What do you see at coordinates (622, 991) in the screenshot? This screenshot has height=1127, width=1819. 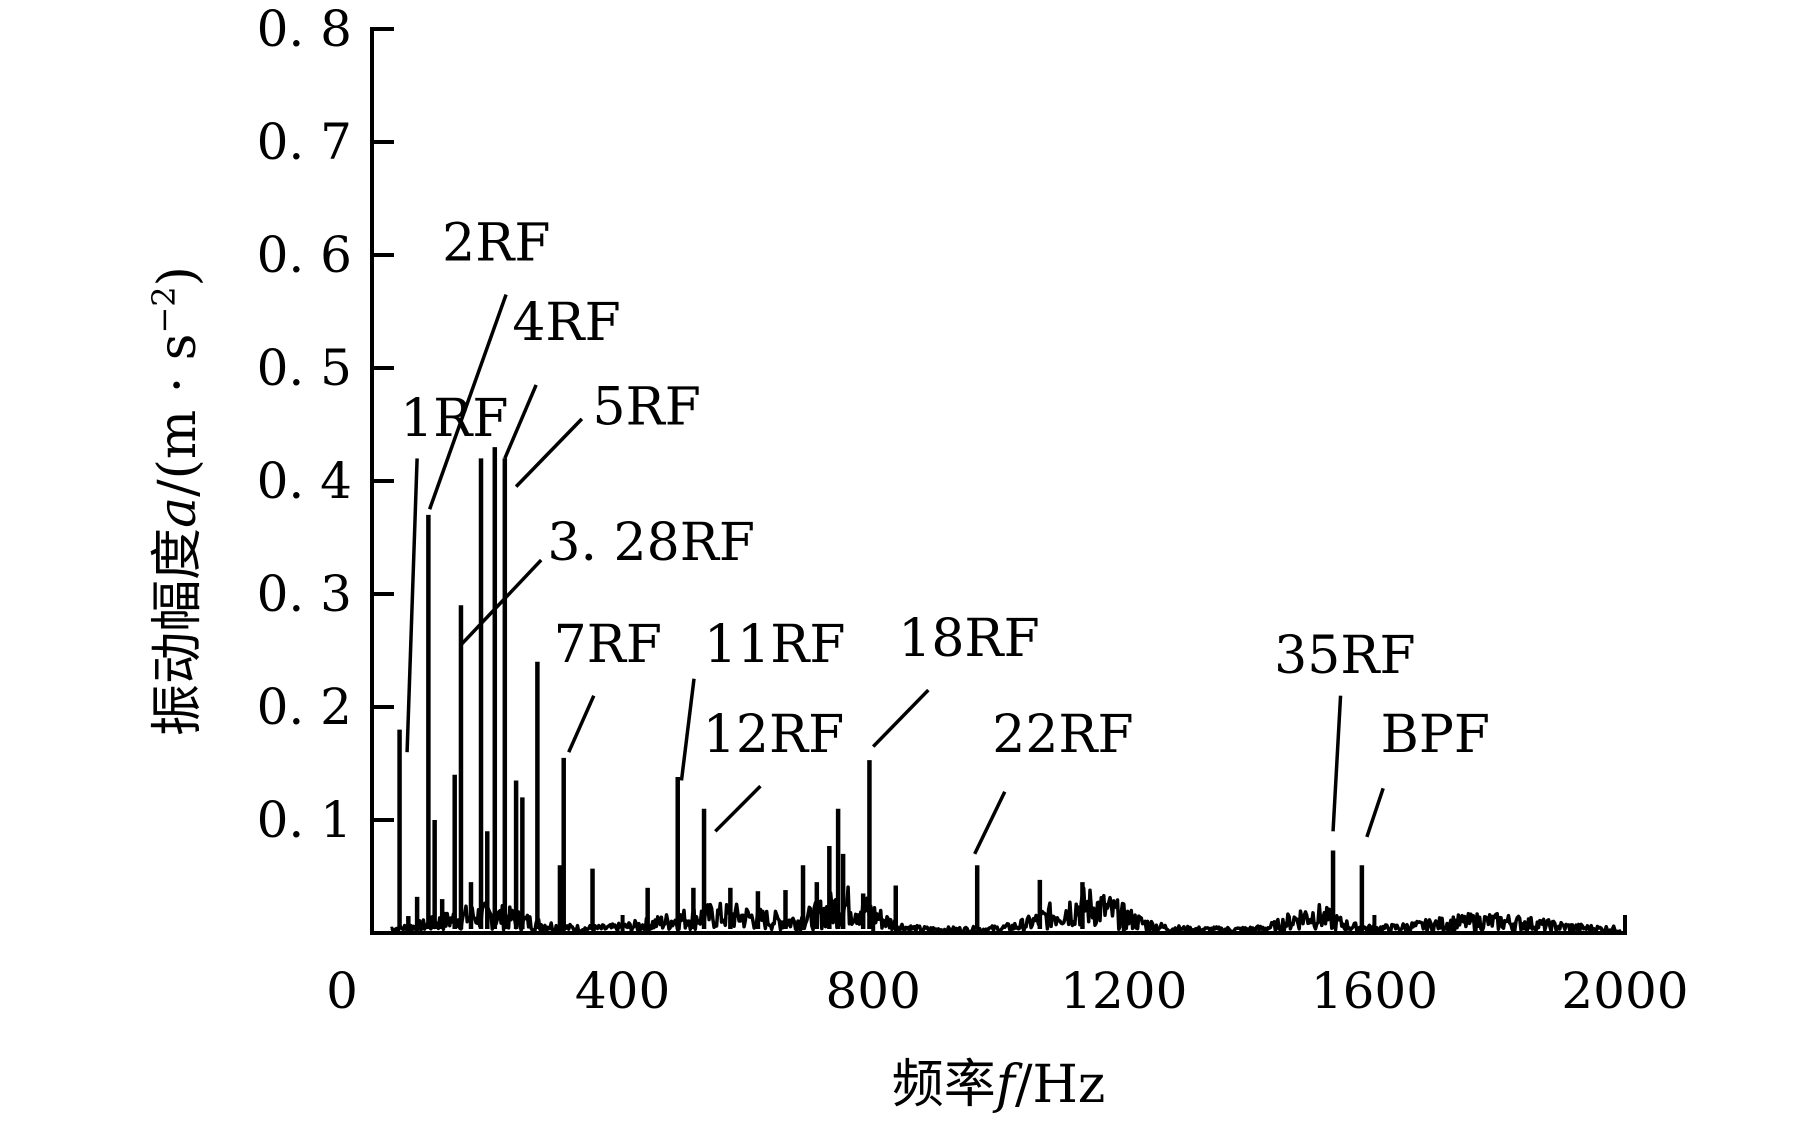 I see `x-tick-label: 400` at bounding box center [622, 991].